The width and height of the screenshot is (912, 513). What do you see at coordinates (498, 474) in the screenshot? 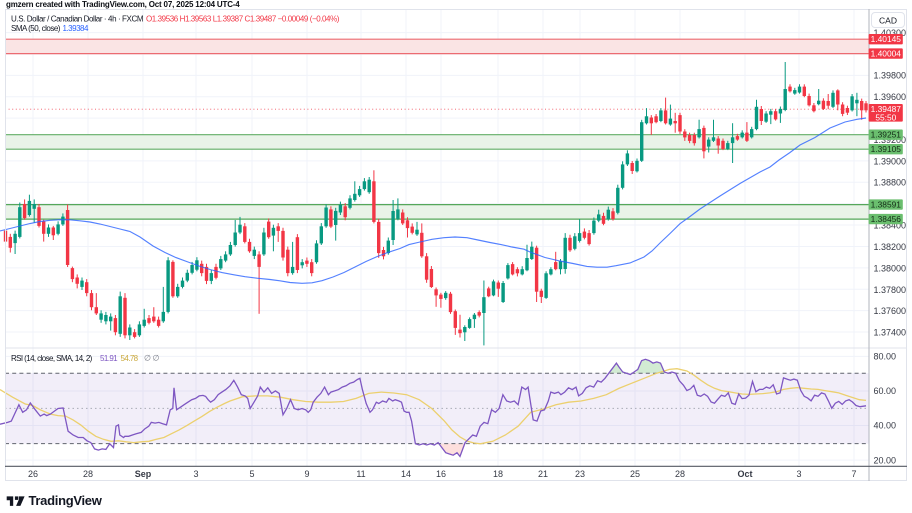
I see `svg-text: 18` at bounding box center [498, 474].